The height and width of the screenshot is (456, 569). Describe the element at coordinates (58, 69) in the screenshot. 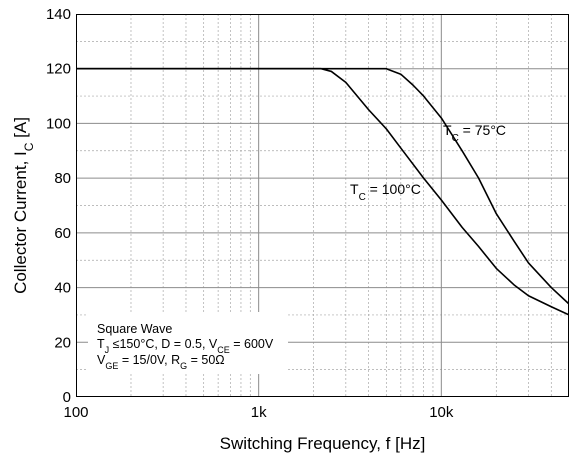

I see `y-tick-label: 120` at that location.